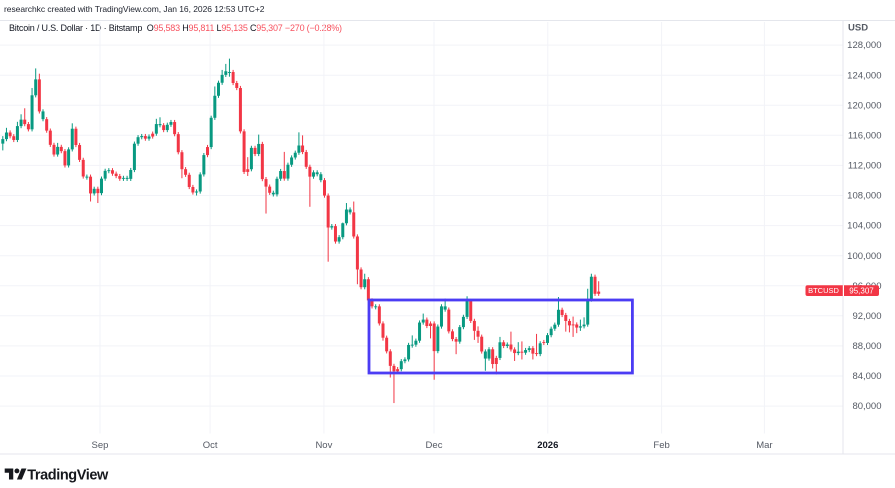 The image size is (895, 488). What do you see at coordinates (865, 135) in the screenshot?
I see `svg-text: 116,000` at bounding box center [865, 135].